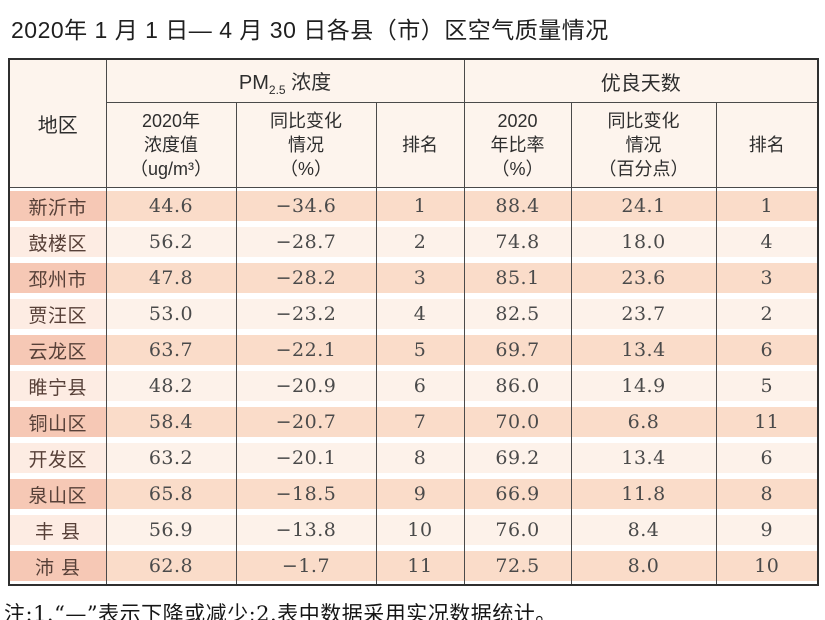 Image resolution: width=825 pixels, height=620 pixels. I want to click on good-rate-cell: 72.5, so click(517, 566).